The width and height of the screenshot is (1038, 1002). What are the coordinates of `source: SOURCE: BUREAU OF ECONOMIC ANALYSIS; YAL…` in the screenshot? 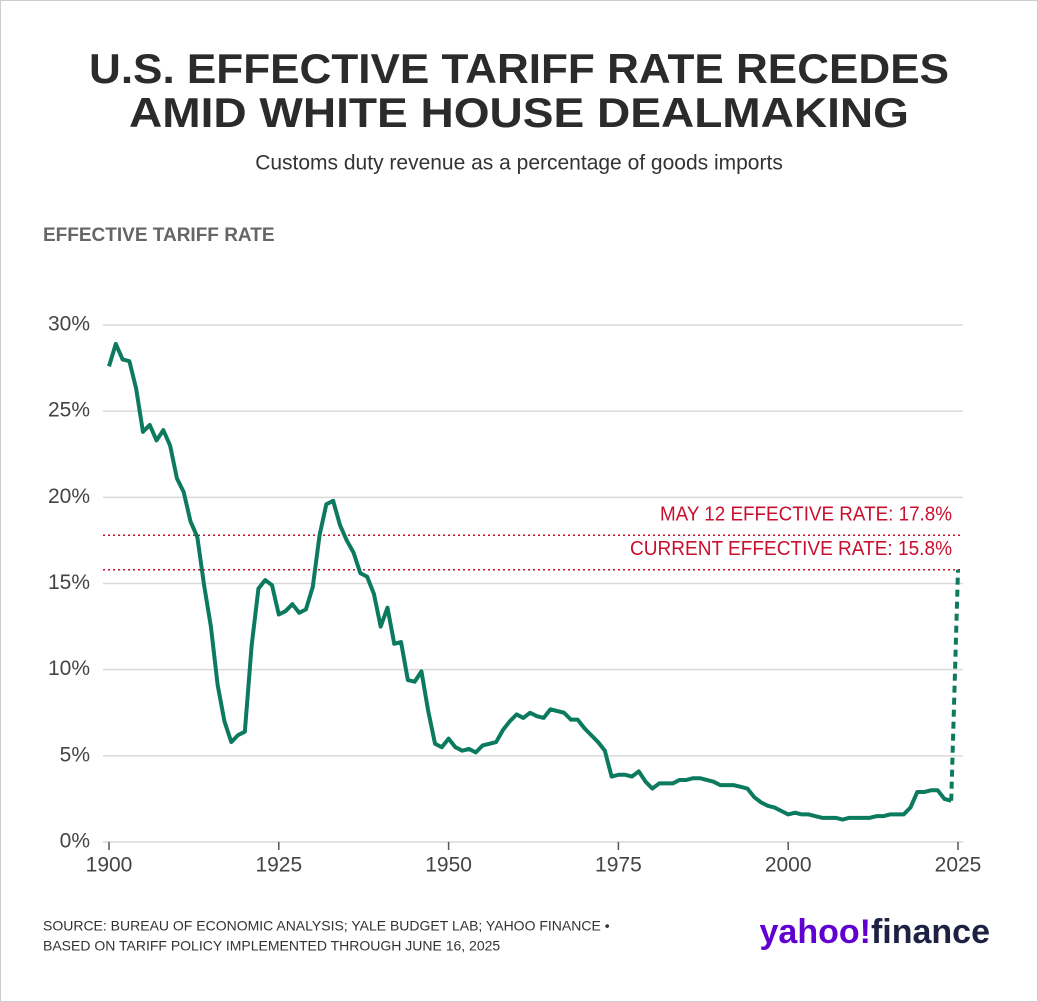 It's located at (326, 926).